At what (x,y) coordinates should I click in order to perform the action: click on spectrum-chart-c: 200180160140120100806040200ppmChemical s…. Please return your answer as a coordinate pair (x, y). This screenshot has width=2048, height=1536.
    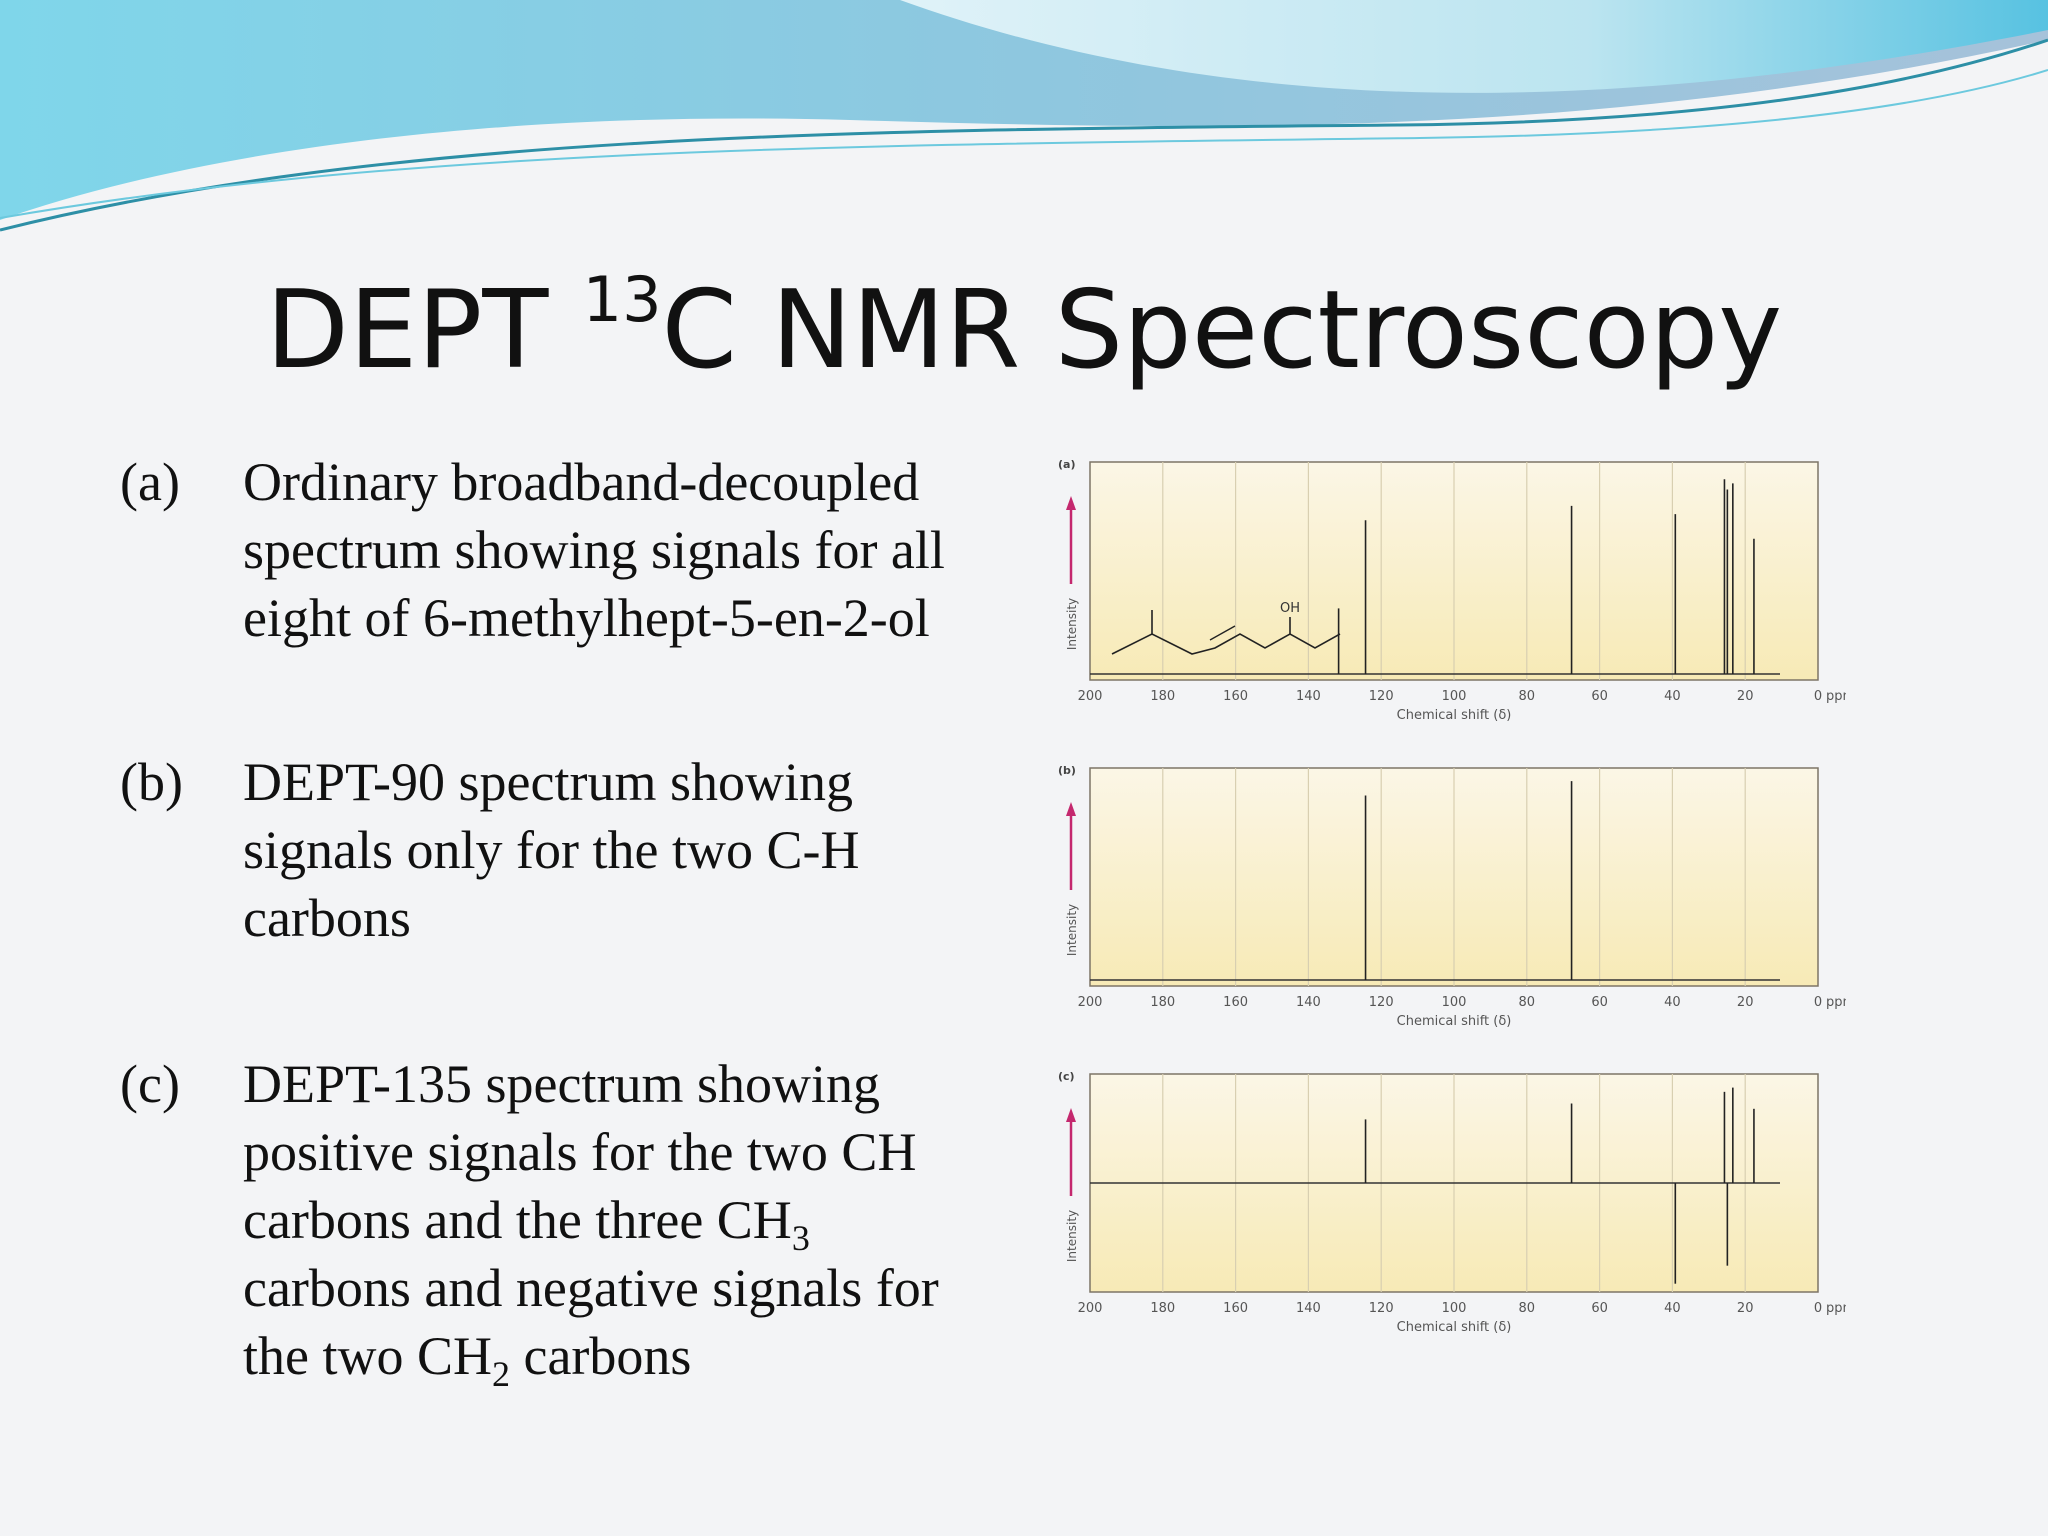
    Looking at the image, I should click on (1452, 1202).